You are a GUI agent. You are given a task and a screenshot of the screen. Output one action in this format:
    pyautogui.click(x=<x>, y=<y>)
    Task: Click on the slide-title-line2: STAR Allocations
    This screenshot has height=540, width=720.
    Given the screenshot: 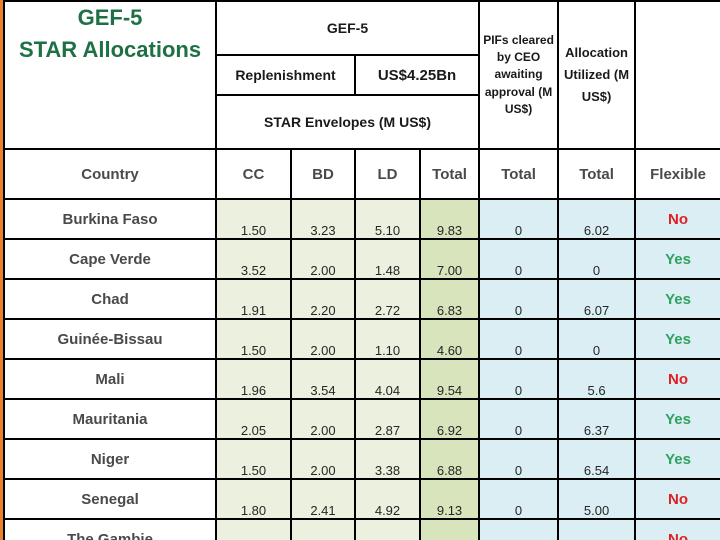 What is the action you would take?
    pyautogui.click(x=110, y=49)
    